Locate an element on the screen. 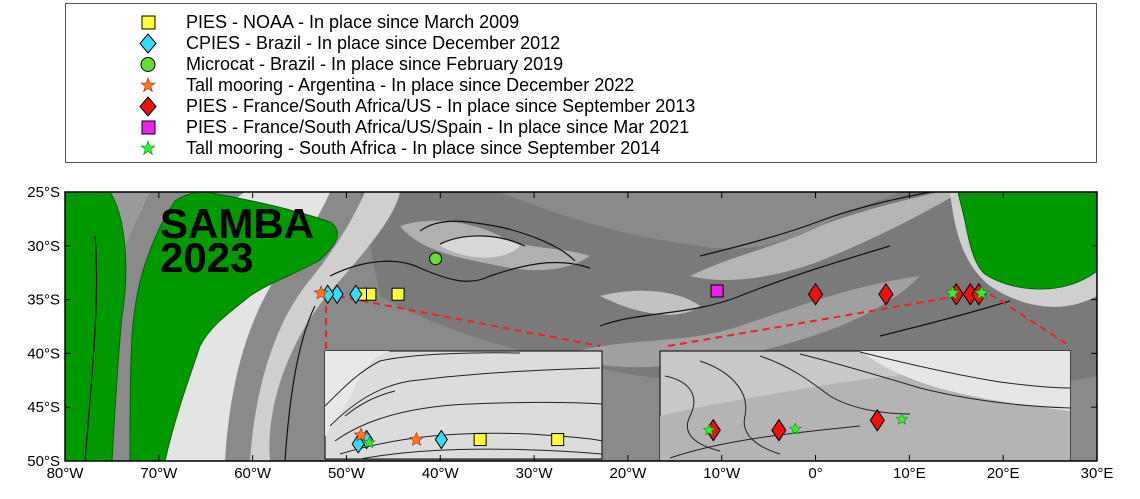  west-inset-contours is located at coordinates (463, 406).